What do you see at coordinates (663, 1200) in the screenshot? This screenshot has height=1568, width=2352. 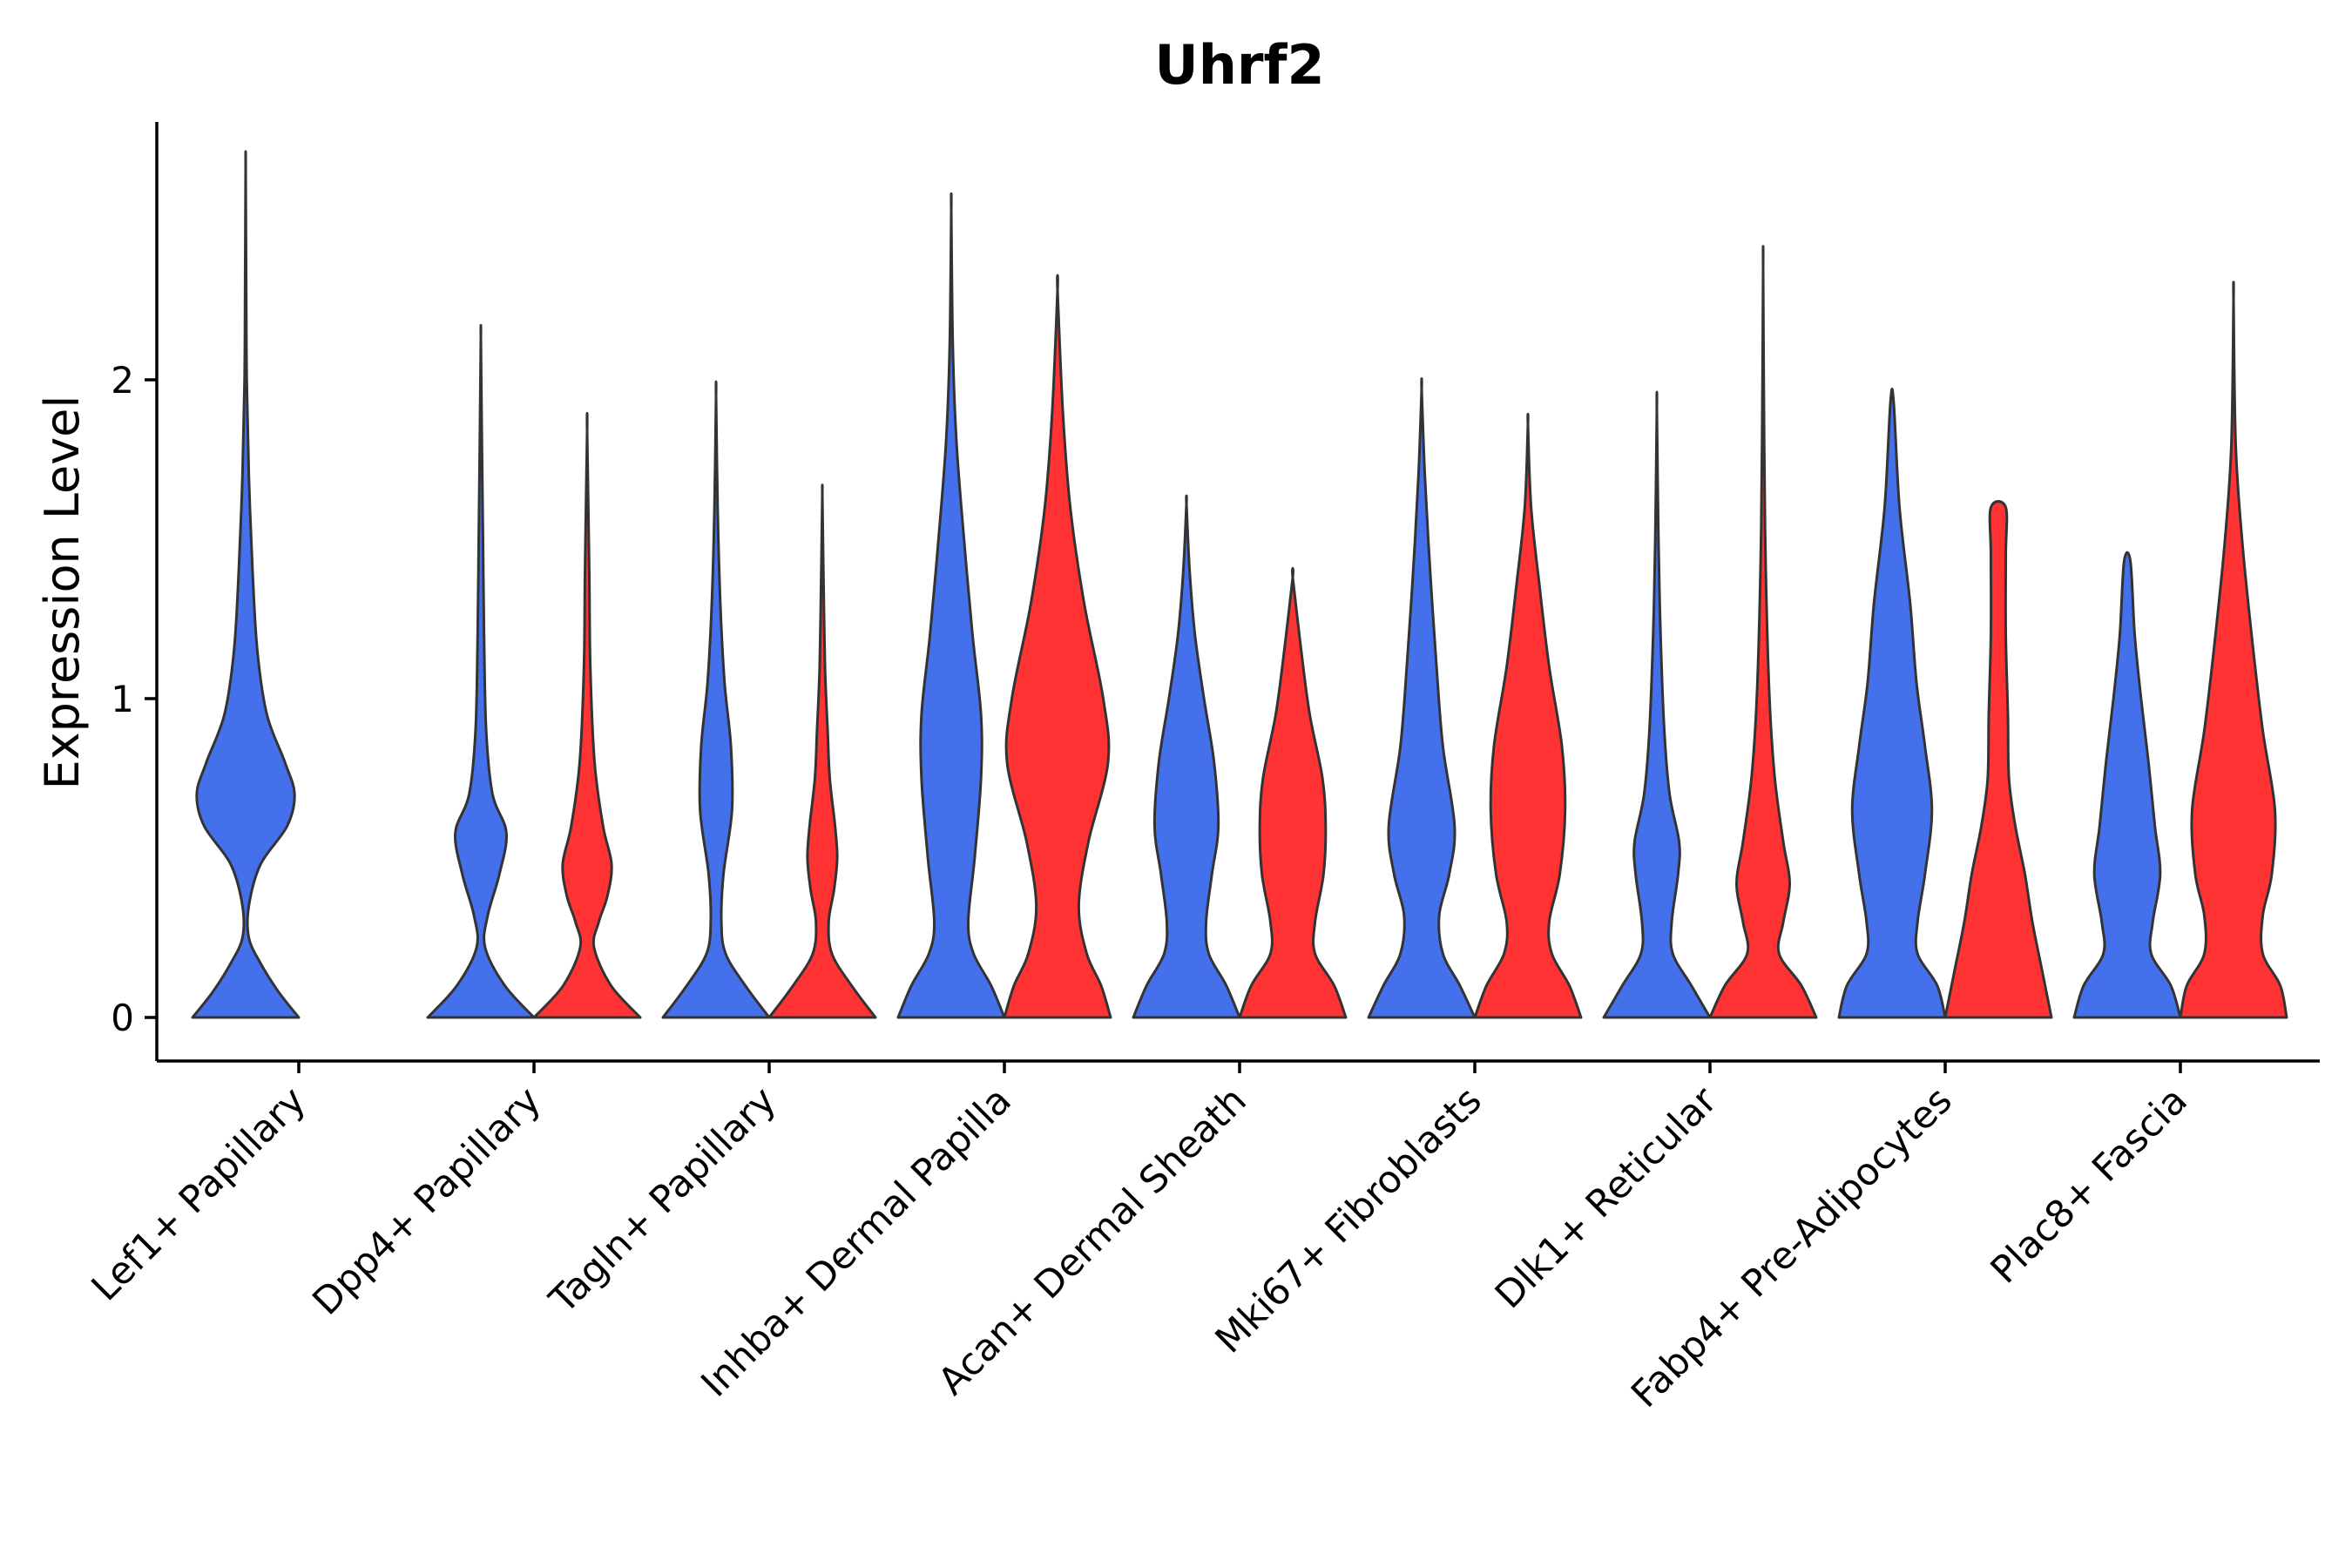 I see `x-tick-label: Tagln+ Papillary` at bounding box center [663, 1200].